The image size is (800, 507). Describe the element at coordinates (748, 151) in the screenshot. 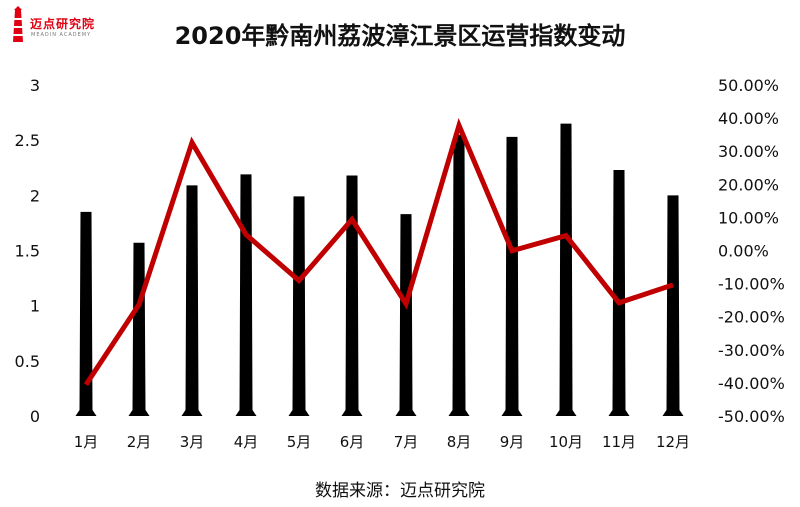

I see `right-tick-label: 30.00%` at that location.